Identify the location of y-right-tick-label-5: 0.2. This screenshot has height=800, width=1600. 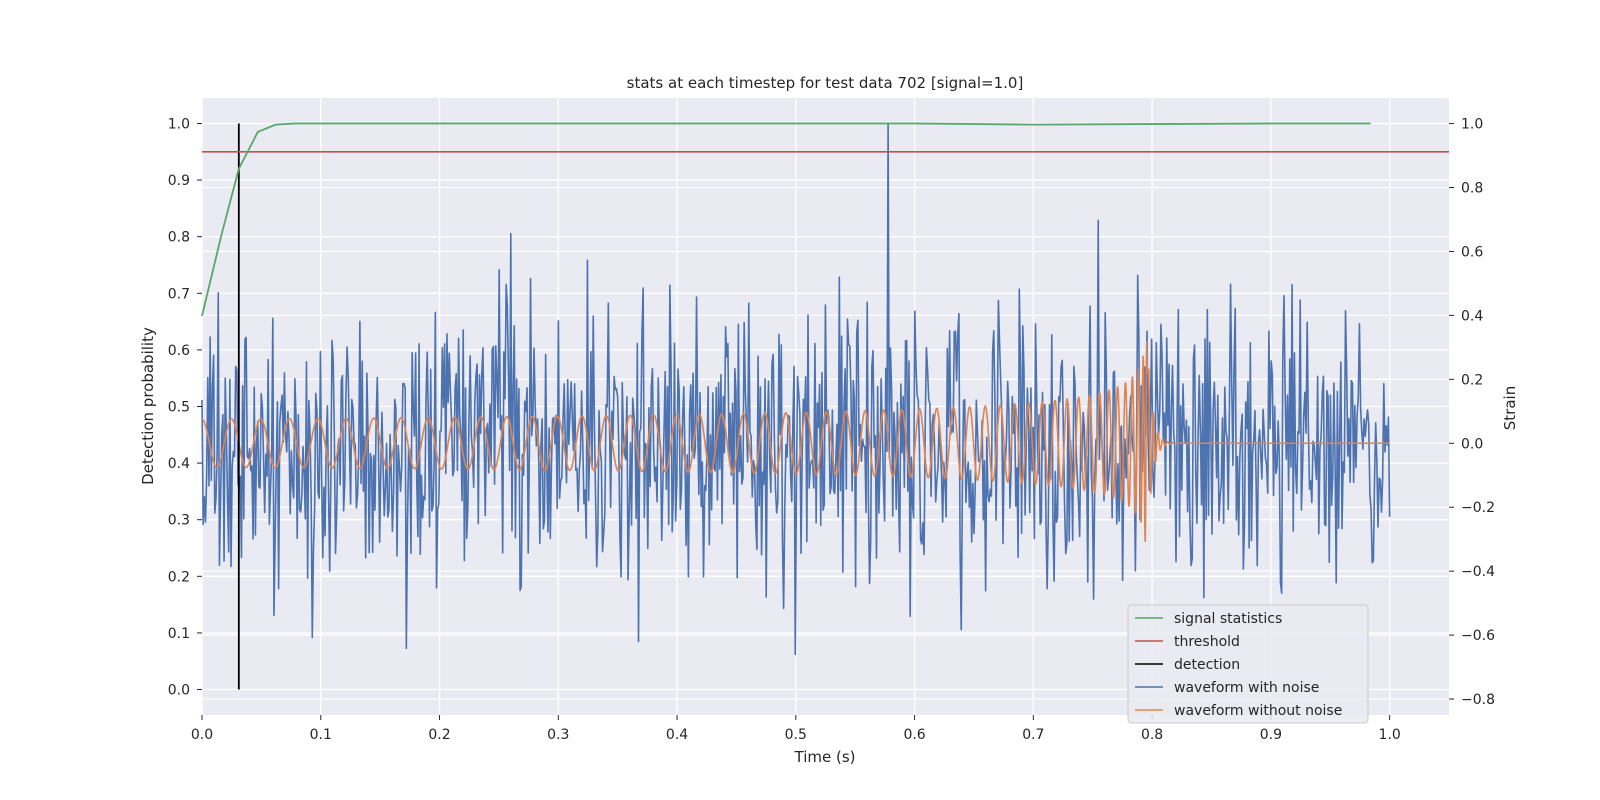
(1472, 380).